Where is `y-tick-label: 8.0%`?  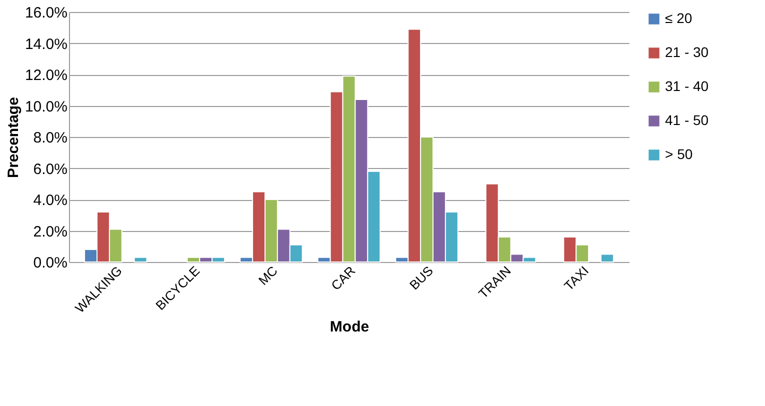 y-tick-label: 8.0% is located at coordinates (50, 138).